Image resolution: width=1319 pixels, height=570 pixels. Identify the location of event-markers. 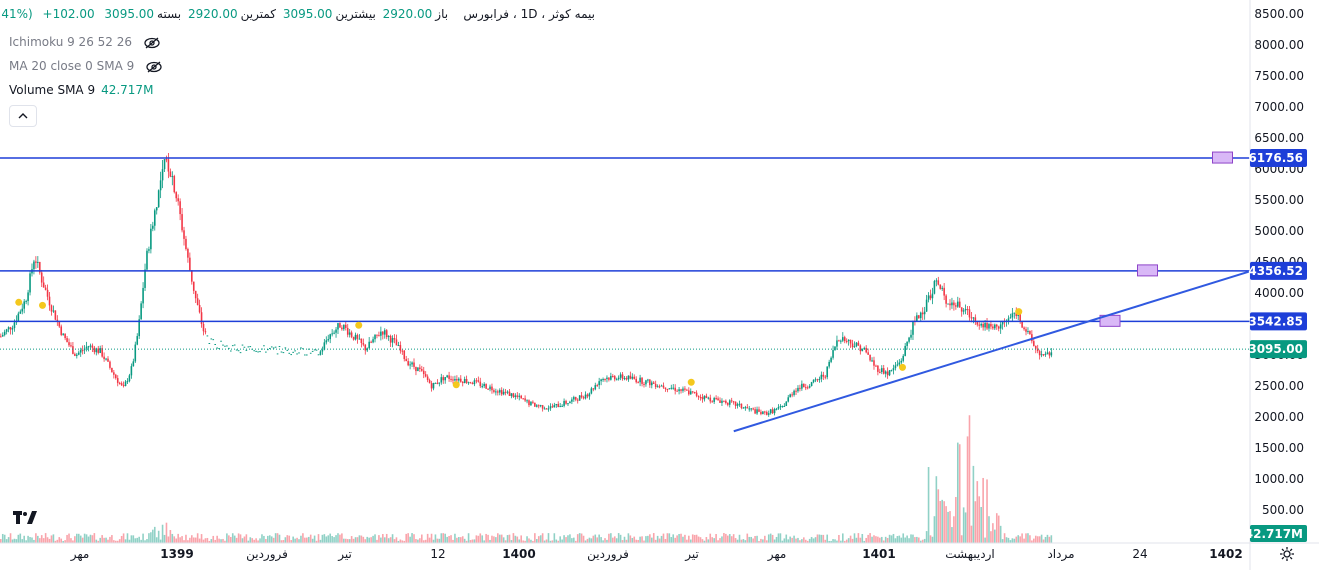
(519, 343).